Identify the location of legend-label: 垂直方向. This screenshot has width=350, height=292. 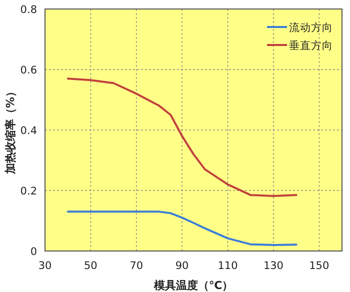
(311, 45).